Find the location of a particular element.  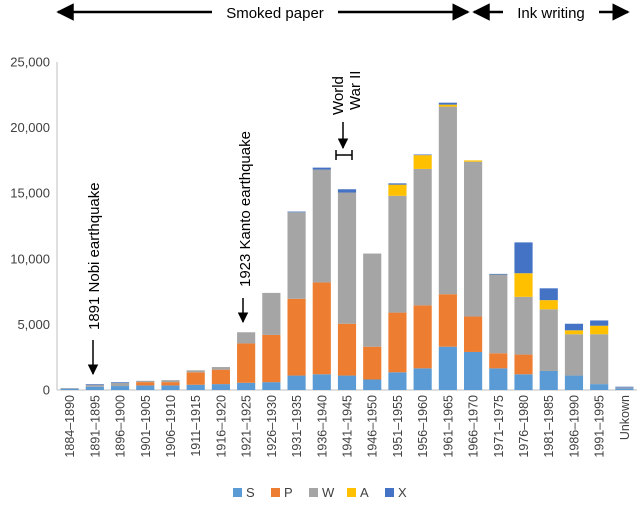

y-tick-label: 10,000 is located at coordinates (30, 258).